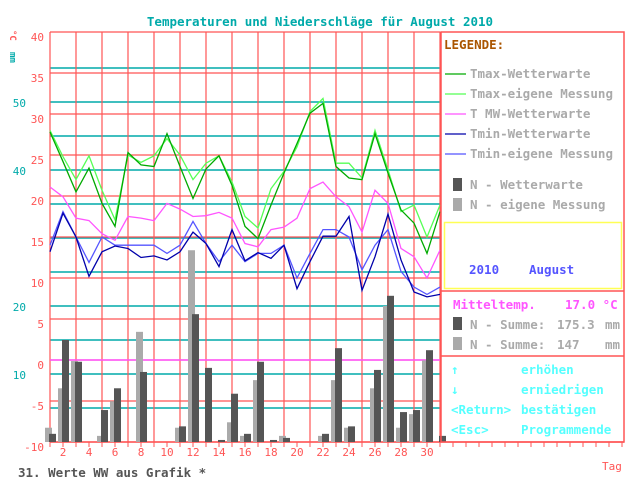 This screenshot has height=480, width=640. I want to click on day-tick-label: 16, so click(244, 452).